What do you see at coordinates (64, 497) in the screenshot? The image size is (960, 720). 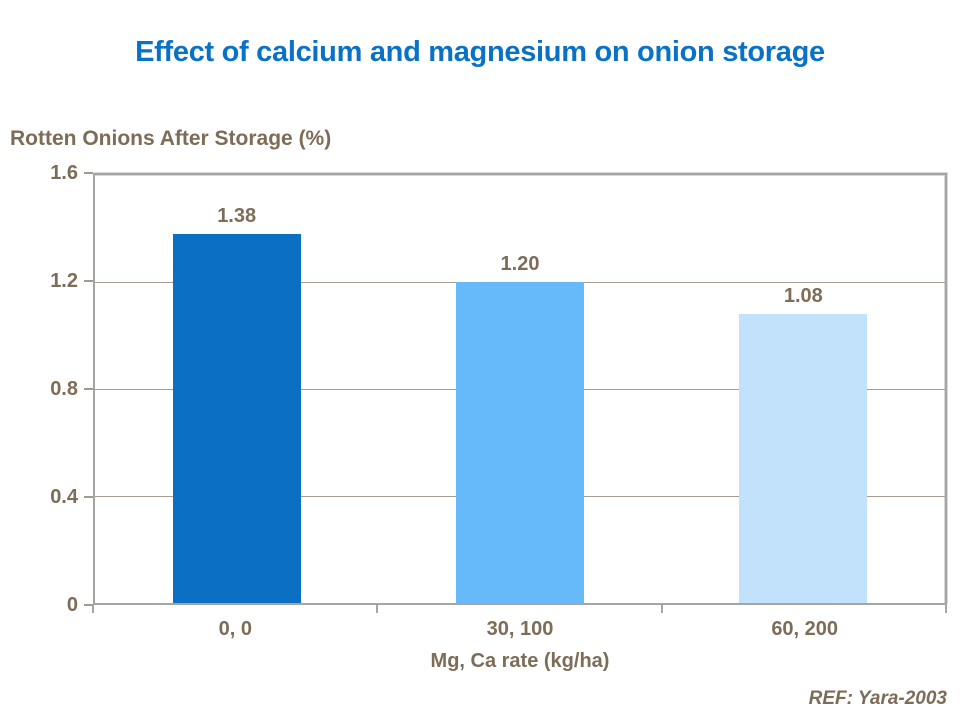 I see `y-tick-label: 0.4` at bounding box center [64, 497].